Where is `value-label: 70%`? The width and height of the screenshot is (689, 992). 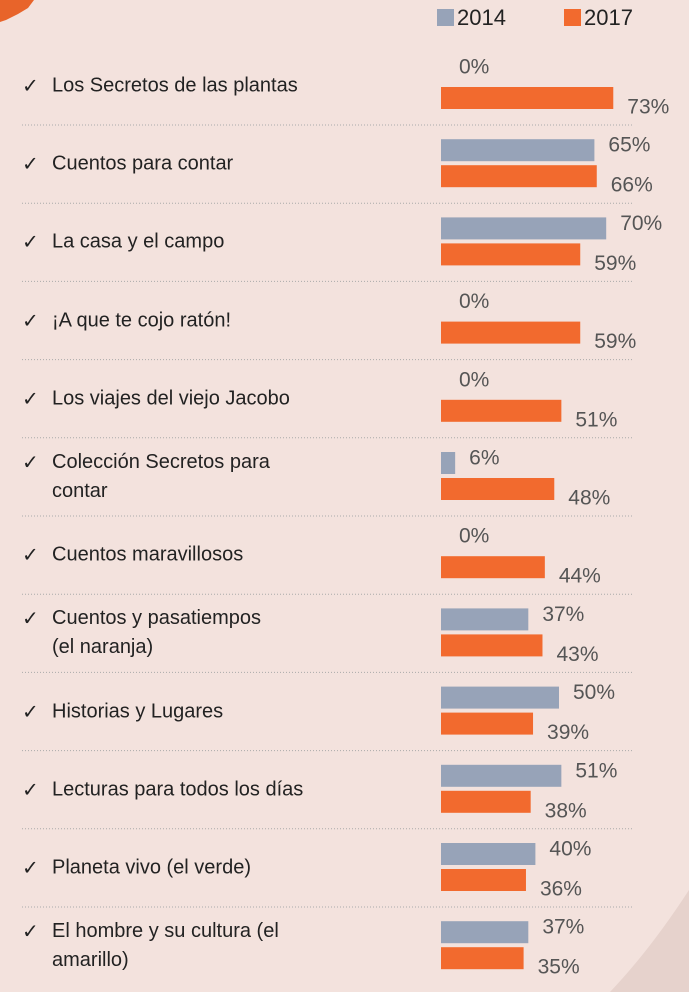 value-label: 70% is located at coordinates (641, 223).